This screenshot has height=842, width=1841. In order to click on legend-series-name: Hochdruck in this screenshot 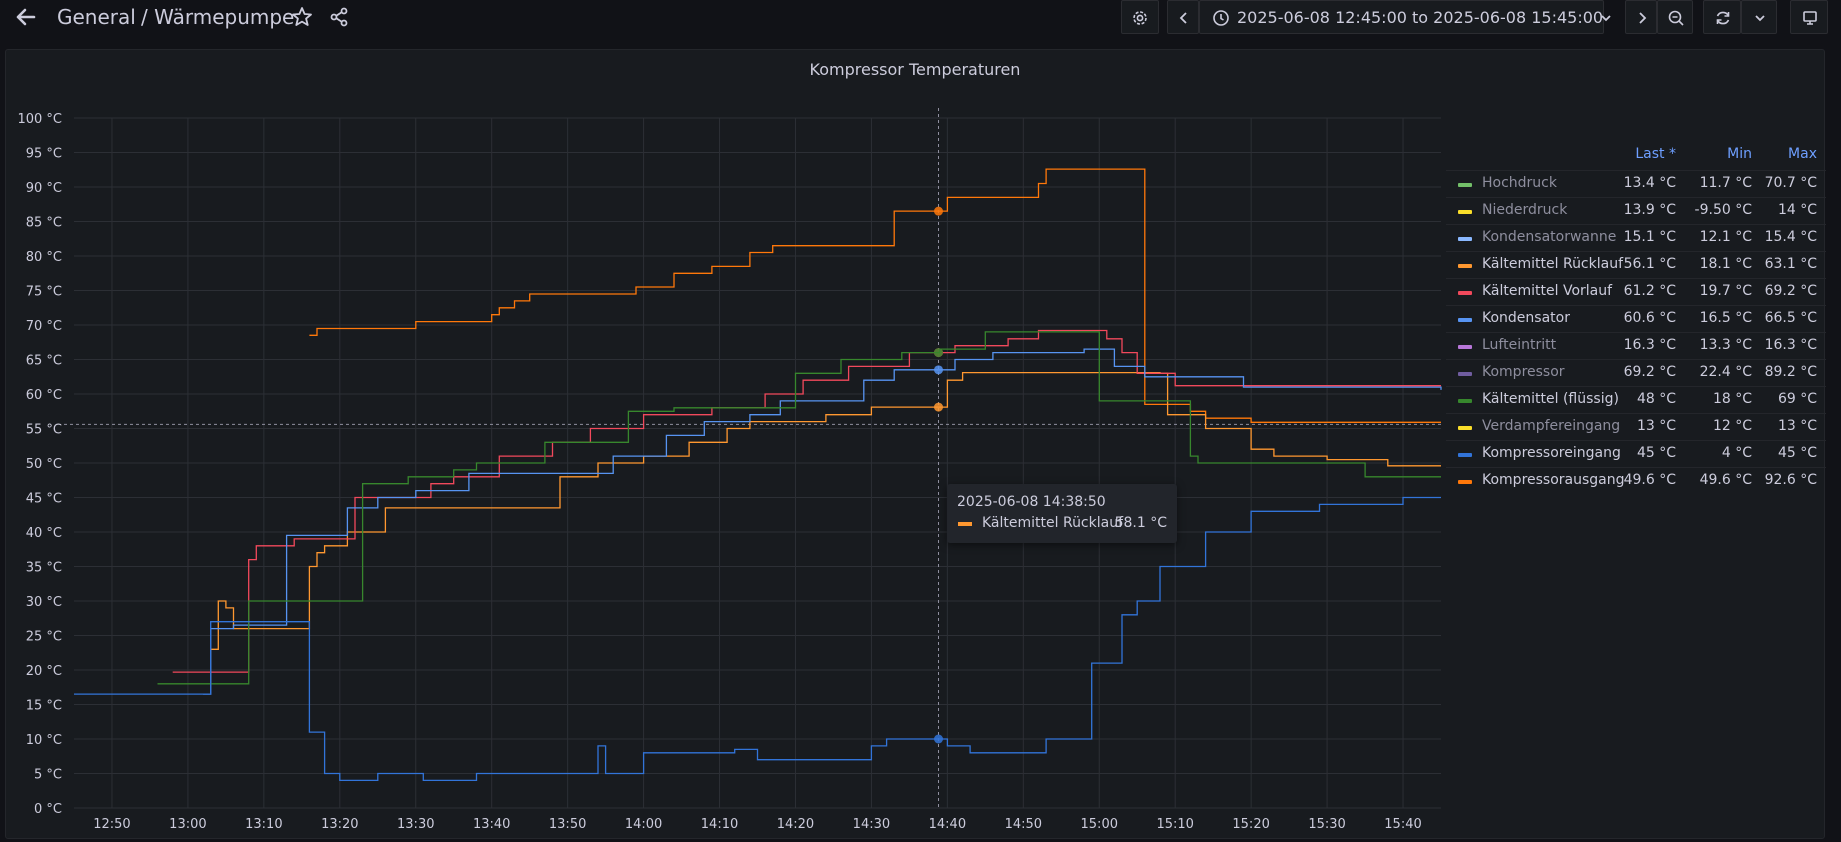, I will do `click(1519, 183)`.